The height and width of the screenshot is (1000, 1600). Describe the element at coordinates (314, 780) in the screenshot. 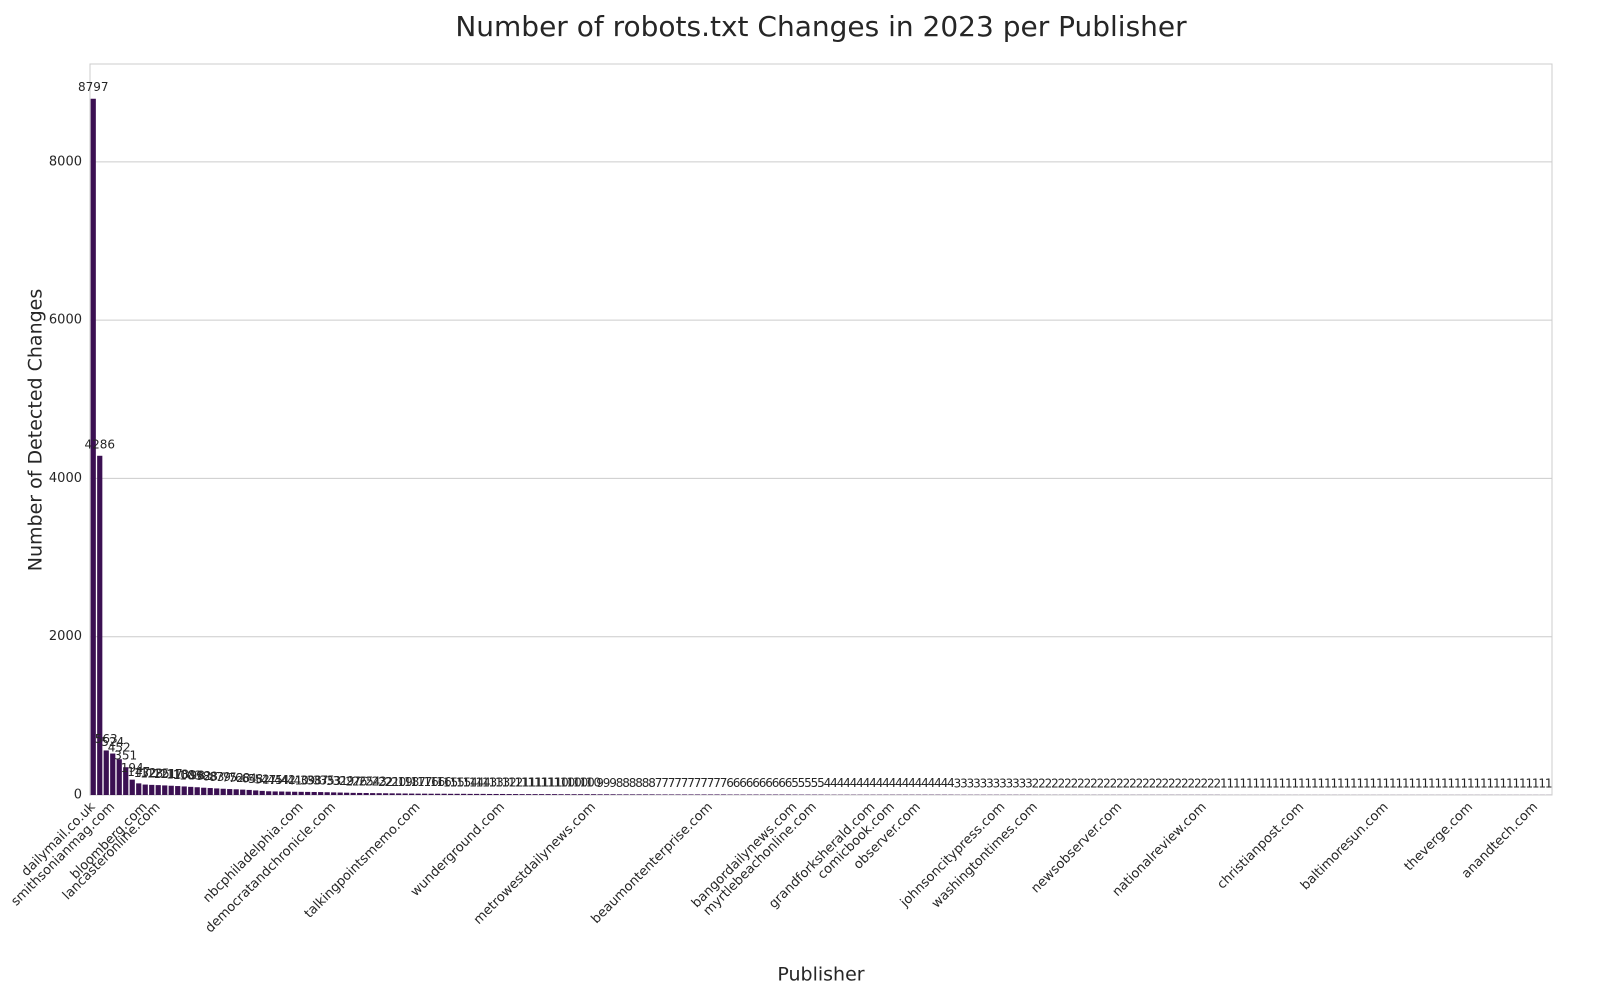

I see `value-label: 38` at that location.